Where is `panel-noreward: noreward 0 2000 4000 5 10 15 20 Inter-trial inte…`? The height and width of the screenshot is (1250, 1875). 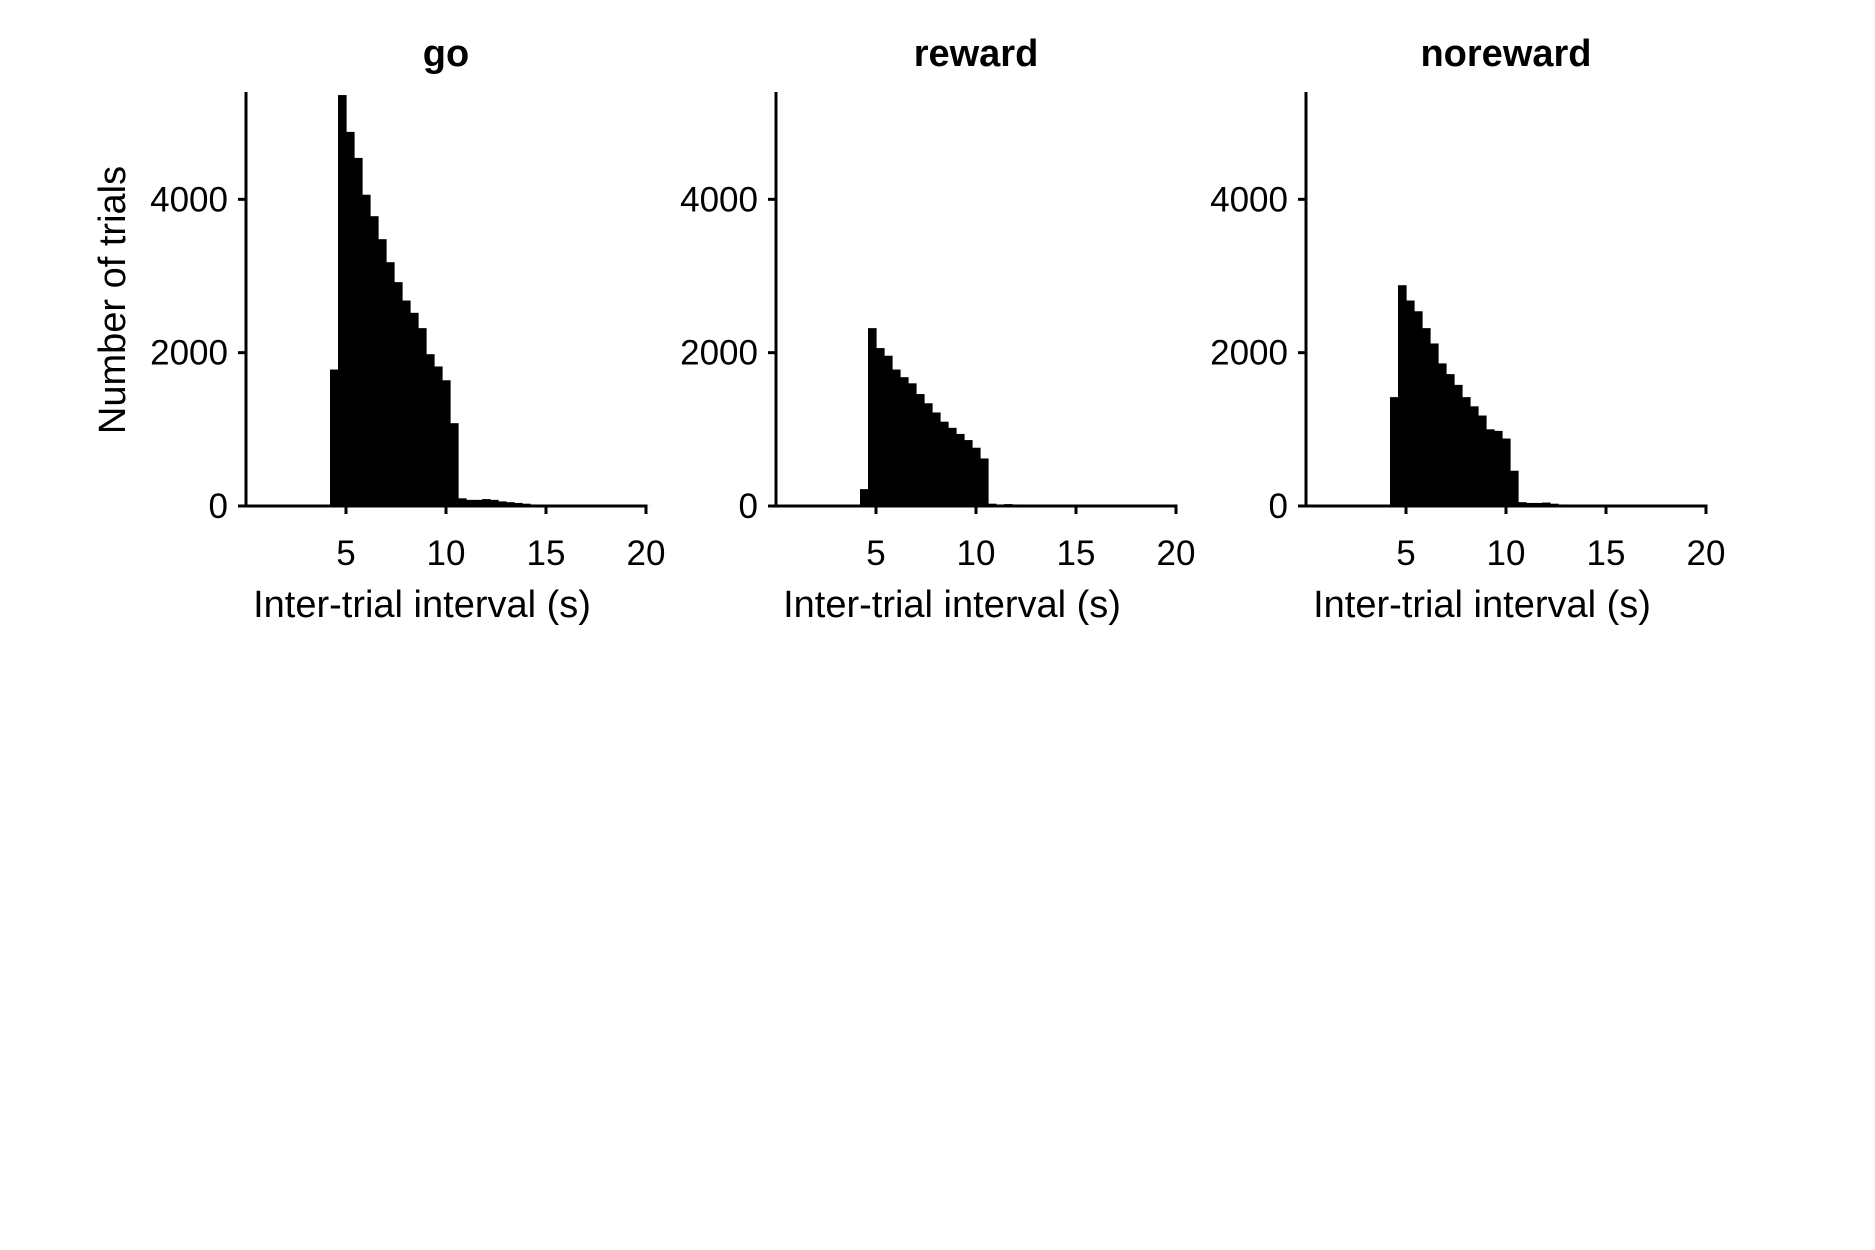 panel-noreward: noreward 0 2000 4000 5 10 15 20 Inter-trial inte… is located at coordinates (1467, 329).